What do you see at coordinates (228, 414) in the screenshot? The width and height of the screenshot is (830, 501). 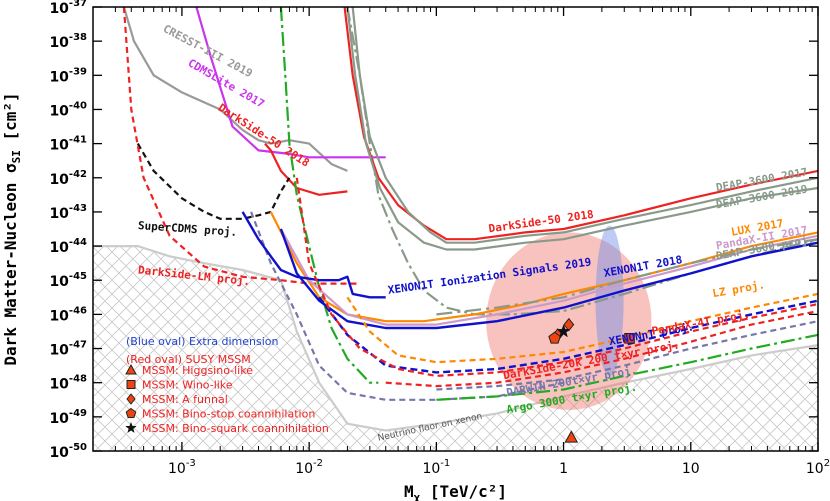 I see `legend-mssm-bino-stop-coannihilation: MSSM: Bino-stop coannihilation` at bounding box center [228, 414].